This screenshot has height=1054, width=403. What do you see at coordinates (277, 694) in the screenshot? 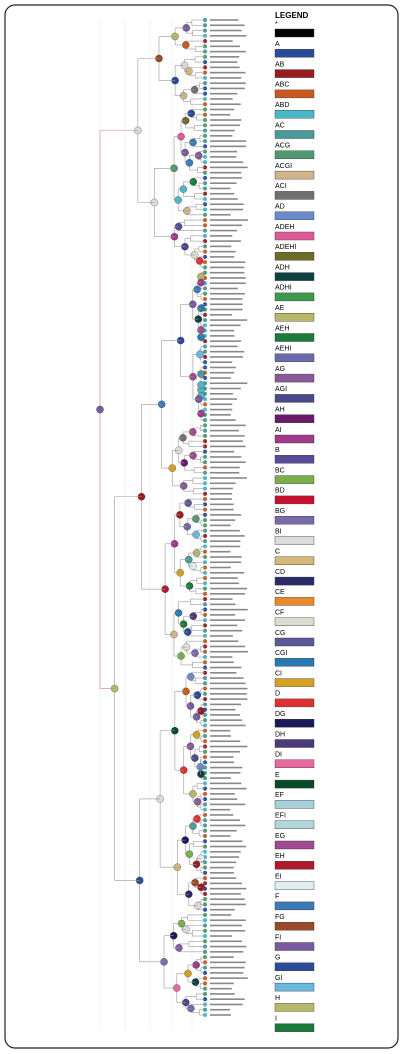
I see `legend-label: D` at bounding box center [277, 694].